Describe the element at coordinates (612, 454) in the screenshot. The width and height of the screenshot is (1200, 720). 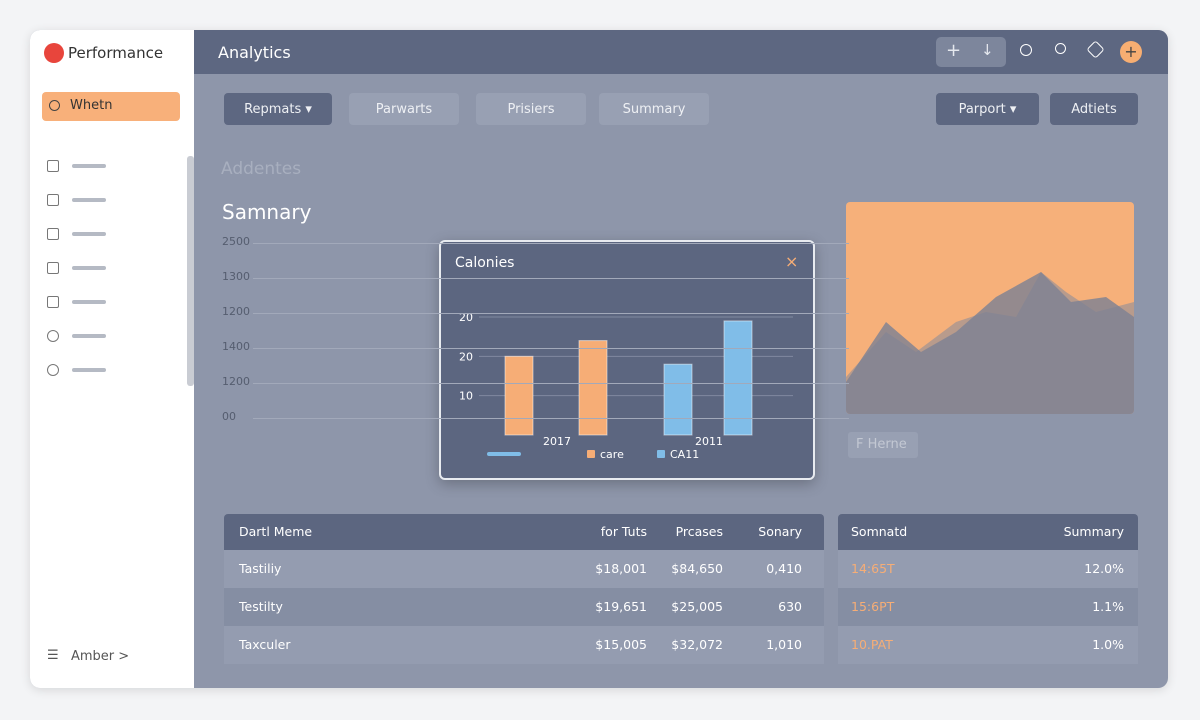
I see `legend-label: care` at that location.